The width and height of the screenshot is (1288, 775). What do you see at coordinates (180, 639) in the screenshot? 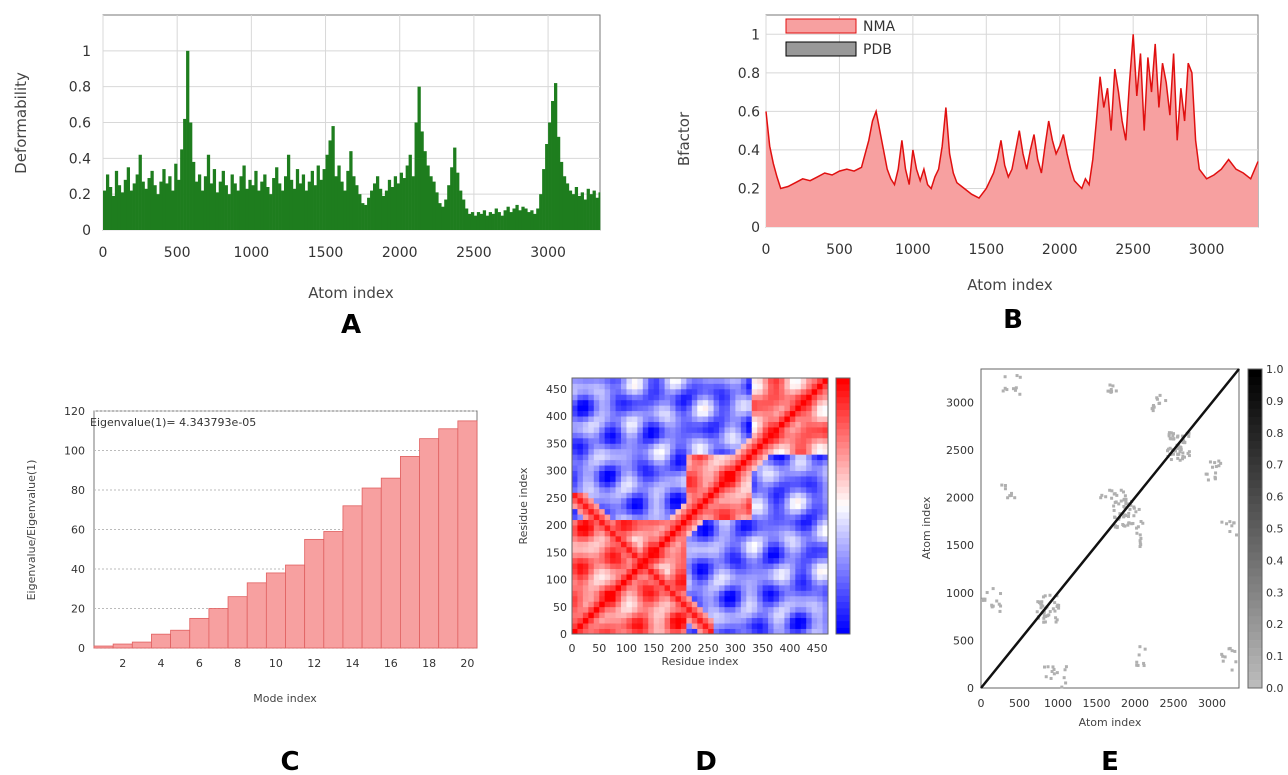
I see `eigenvalue-bar` at bounding box center [180, 639].